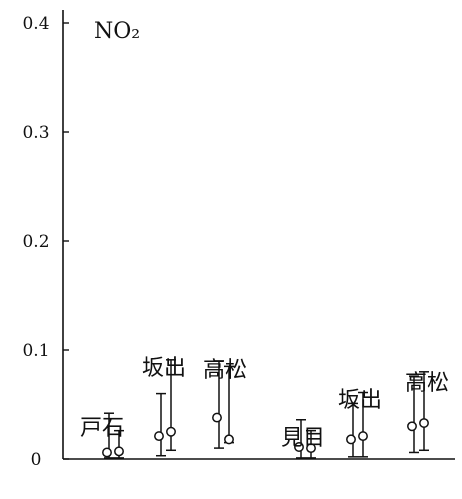  What do you see at coordinates (35, 133) in the screenshot?
I see `y-tick-label: 0.3` at bounding box center [35, 133].